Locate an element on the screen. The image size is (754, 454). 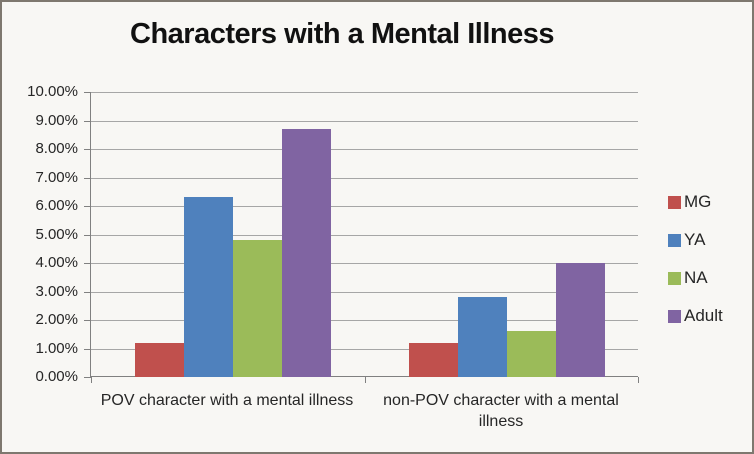
category-label-1: POV character with a mental illness is located at coordinates (227, 400).